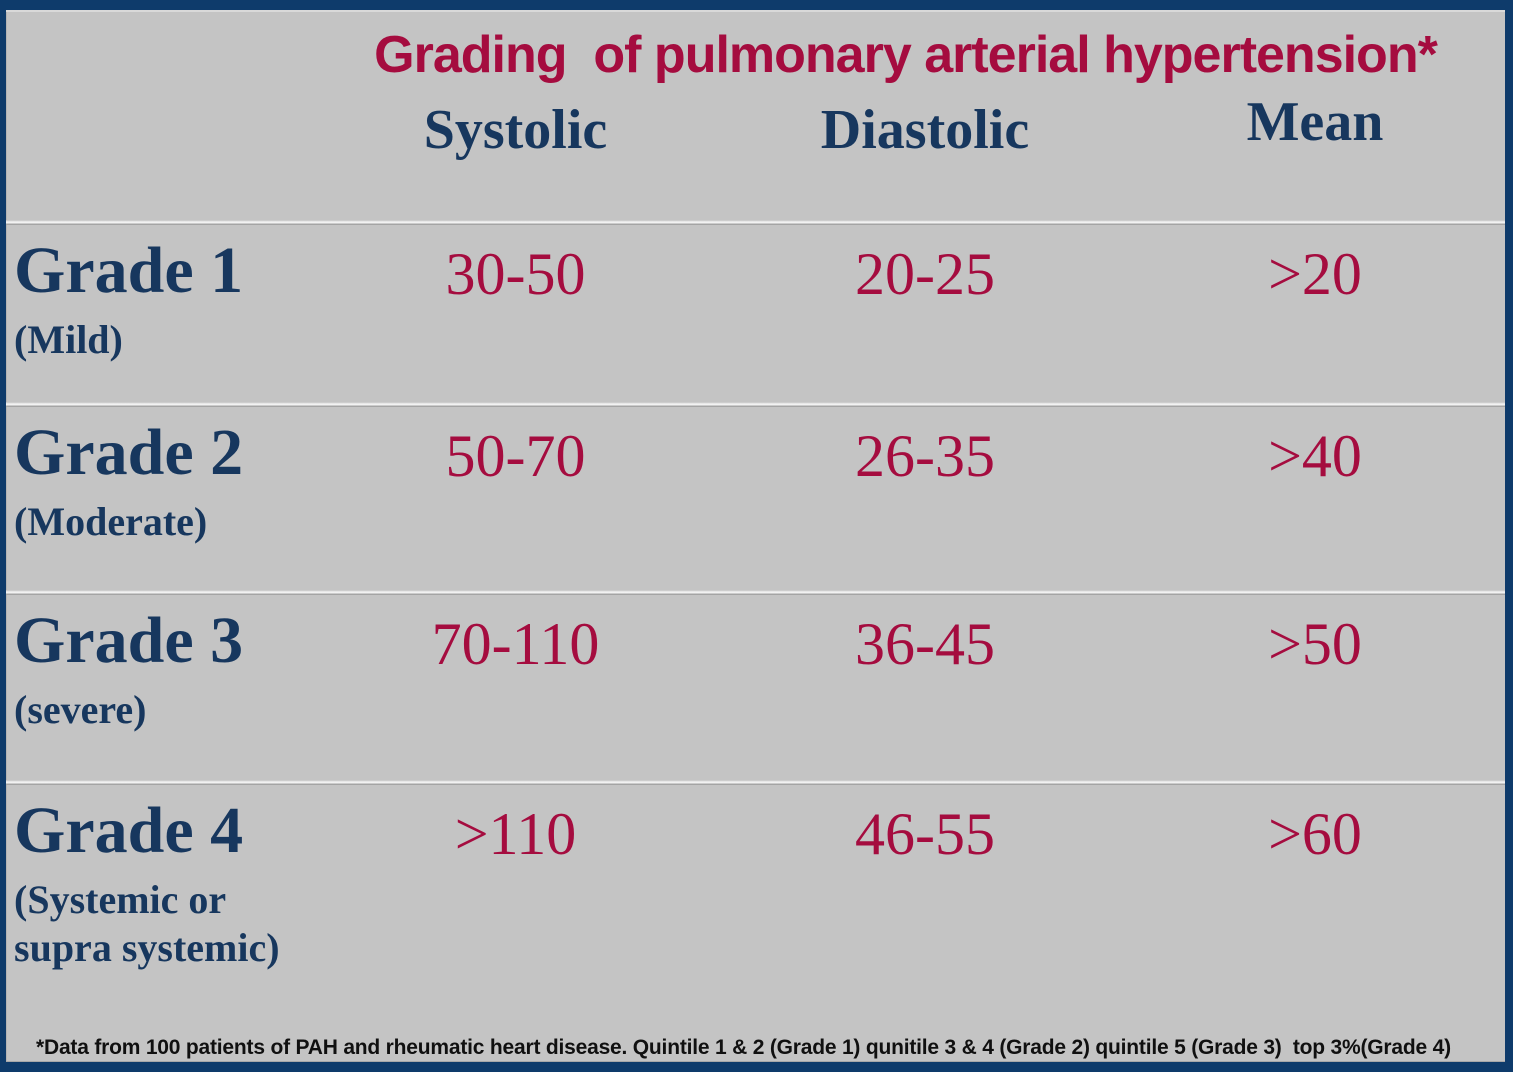 The width and height of the screenshot is (1513, 1072). Describe the element at coordinates (147, 923) in the screenshot. I see `grade-qualifier: (Systemic or supra systemic)` at that location.